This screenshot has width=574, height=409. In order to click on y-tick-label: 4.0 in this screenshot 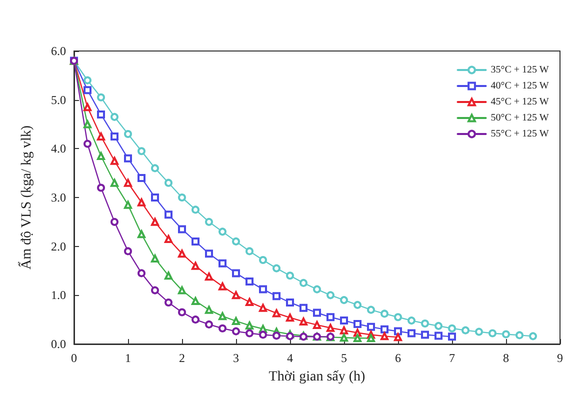, I will do `click(58, 149)`.